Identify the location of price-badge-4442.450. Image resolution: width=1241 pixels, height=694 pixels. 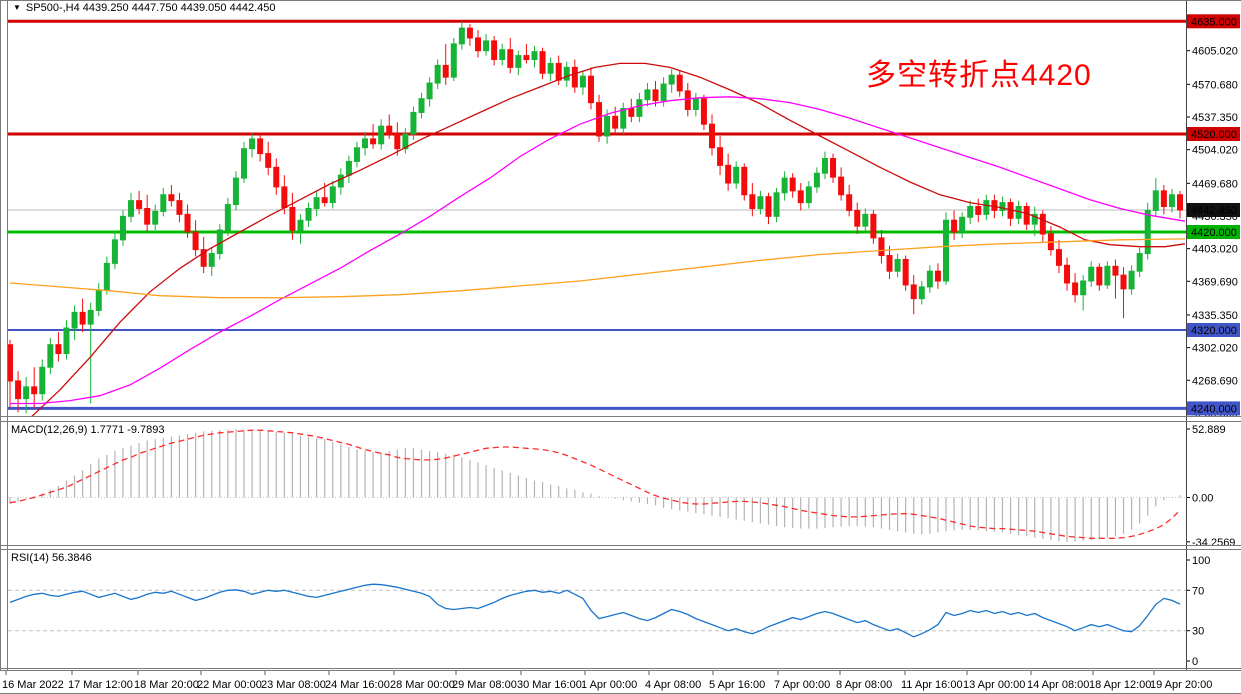
(1213, 209).